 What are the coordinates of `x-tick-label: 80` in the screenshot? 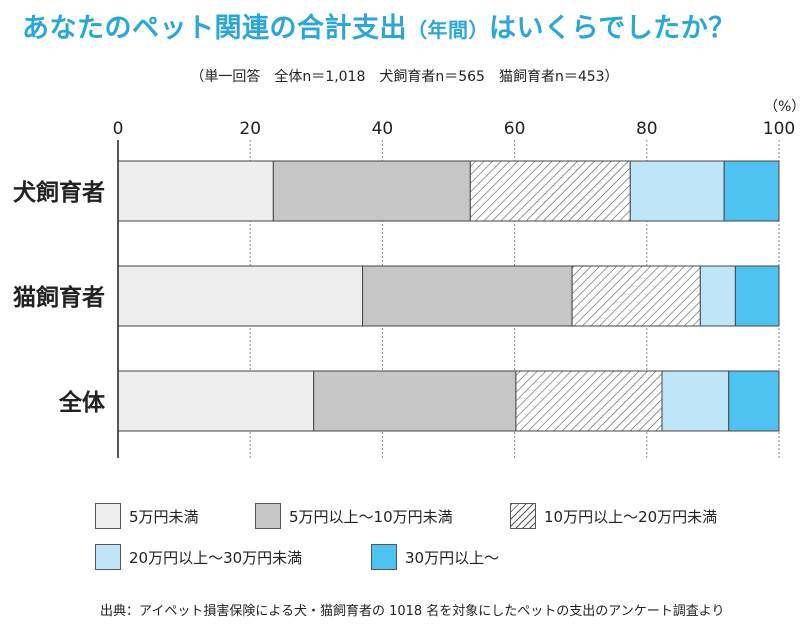 It's located at (647, 129).